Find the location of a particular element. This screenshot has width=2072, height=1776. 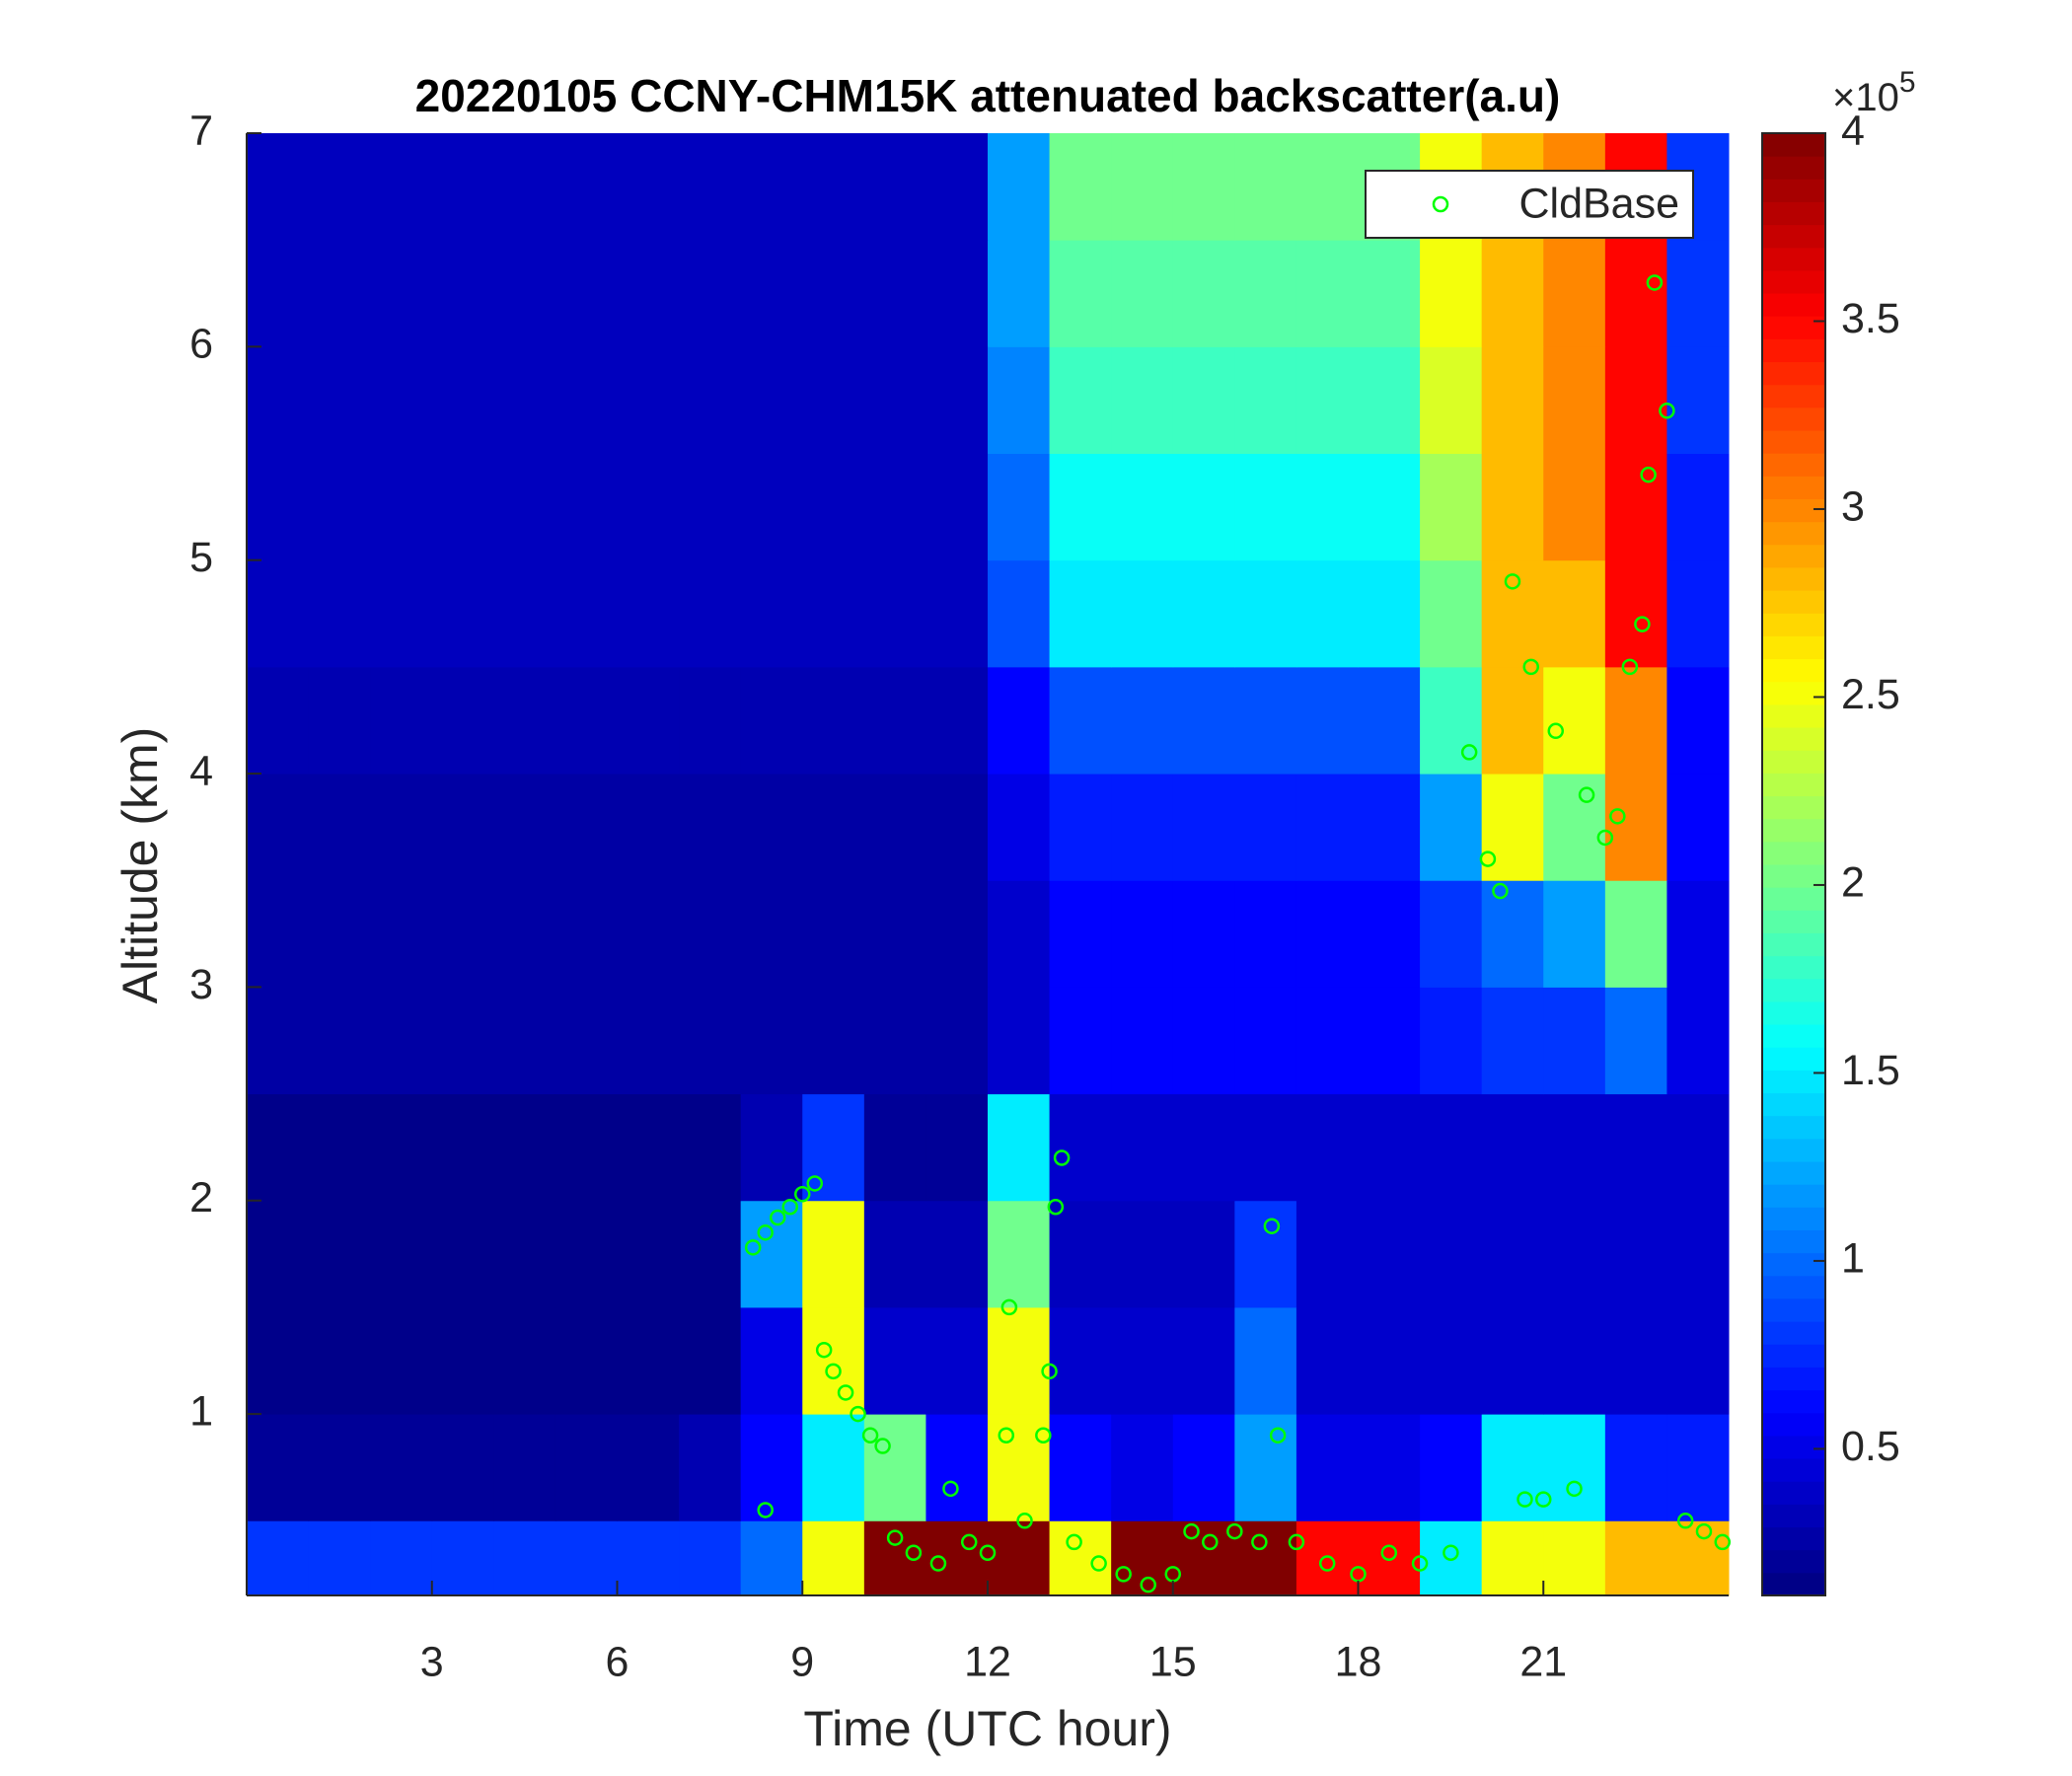

colorbar-tick-label: 1.5 is located at coordinates (1870, 1070).